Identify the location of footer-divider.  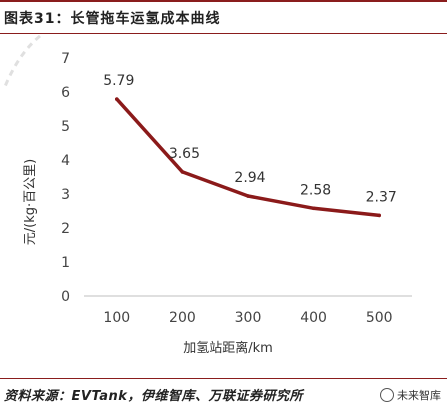
(223, 378).